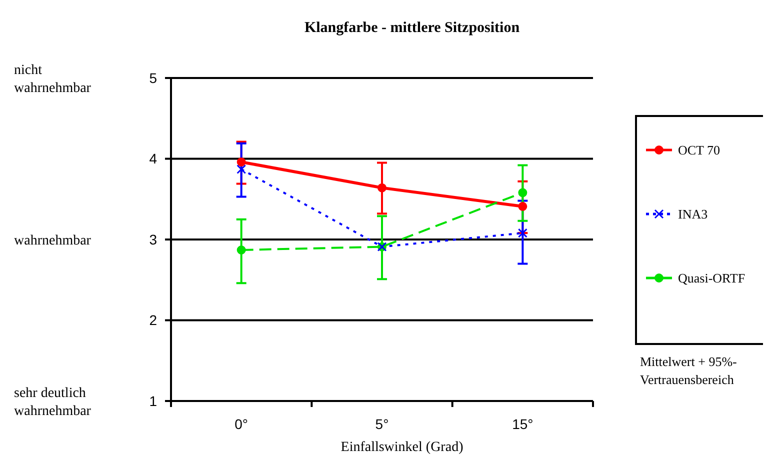 The image size is (771, 463). Describe the element at coordinates (699, 150) in the screenshot. I see `legend-label: OCT 70` at that location.